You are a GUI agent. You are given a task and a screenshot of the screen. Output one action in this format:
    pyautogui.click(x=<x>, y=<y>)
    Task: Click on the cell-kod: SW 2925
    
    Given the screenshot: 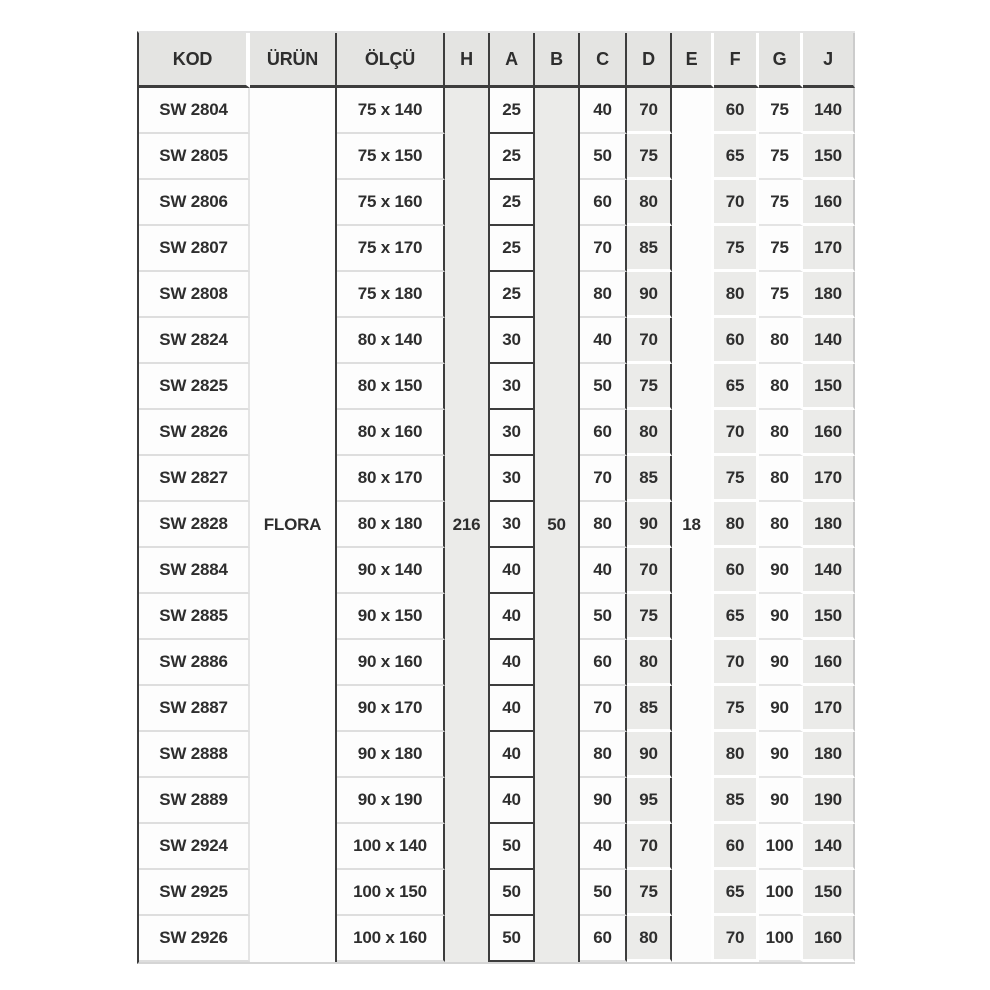 What is the action you would take?
    pyautogui.click(x=194, y=893)
    